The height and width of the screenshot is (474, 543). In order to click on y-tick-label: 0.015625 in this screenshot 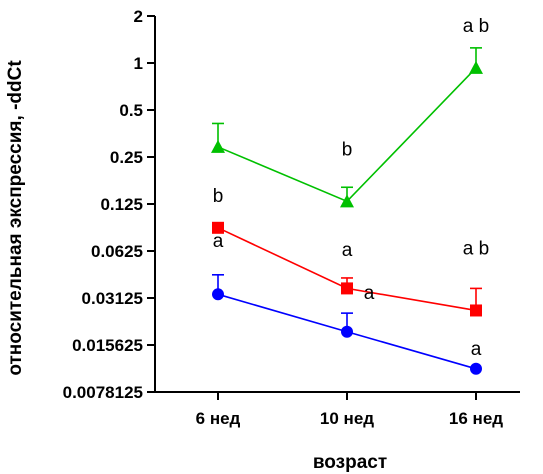, I will do `click(107, 345)`.